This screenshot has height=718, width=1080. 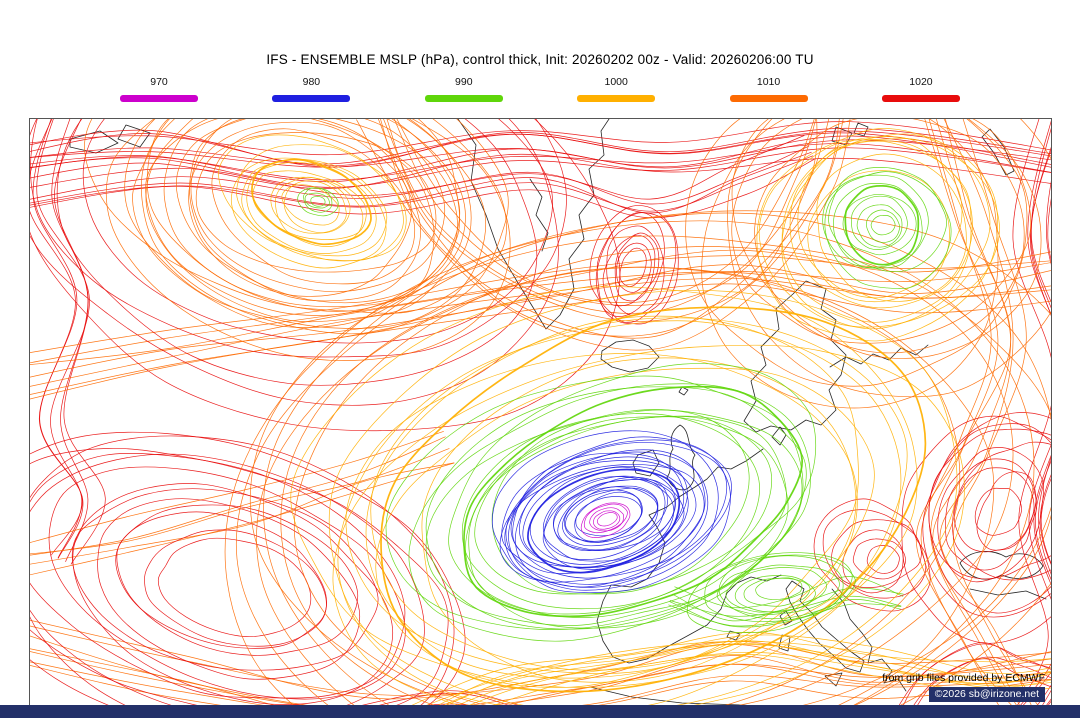 What do you see at coordinates (159, 82) in the screenshot?
I see `legend-label: 970` at bounding box center [159, 82].